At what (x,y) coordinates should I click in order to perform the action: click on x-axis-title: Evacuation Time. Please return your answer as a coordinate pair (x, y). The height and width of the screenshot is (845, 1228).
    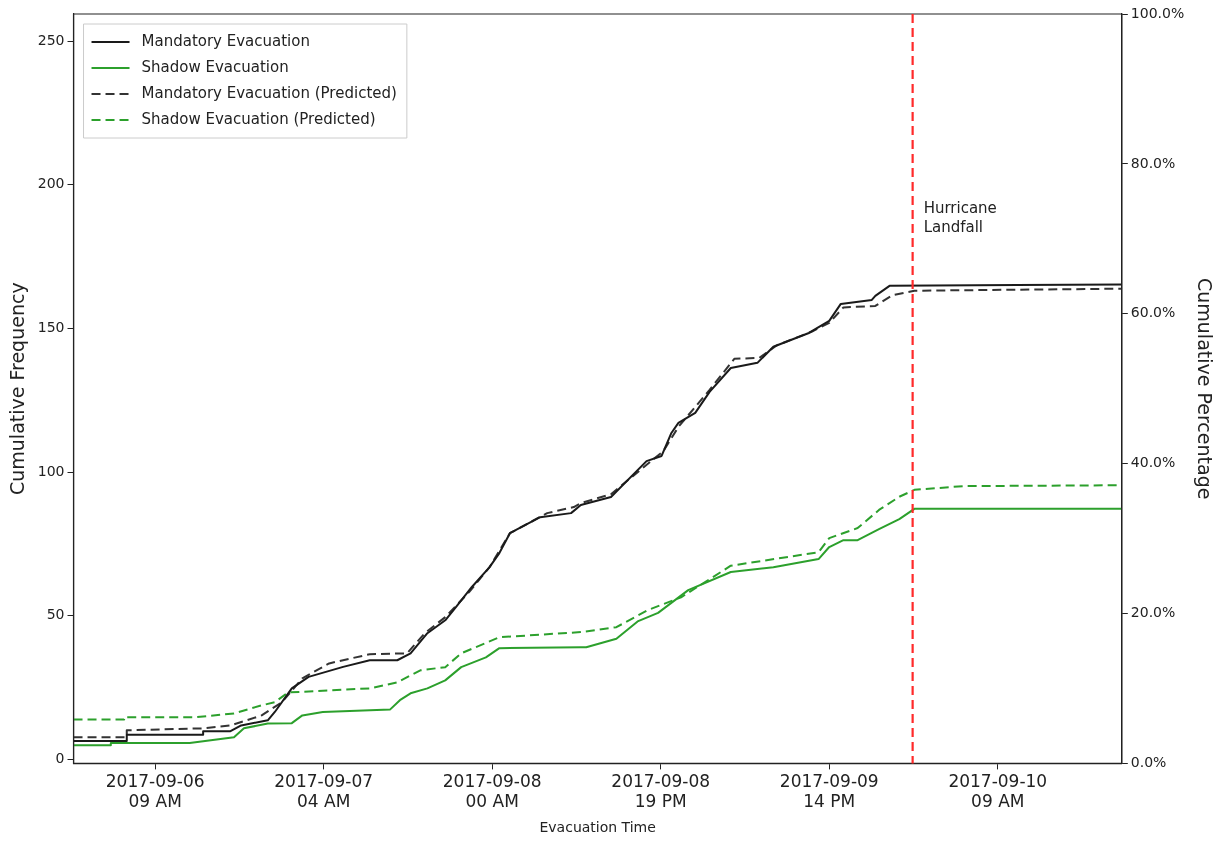
    Looking at the image, I should click on (597, 827).